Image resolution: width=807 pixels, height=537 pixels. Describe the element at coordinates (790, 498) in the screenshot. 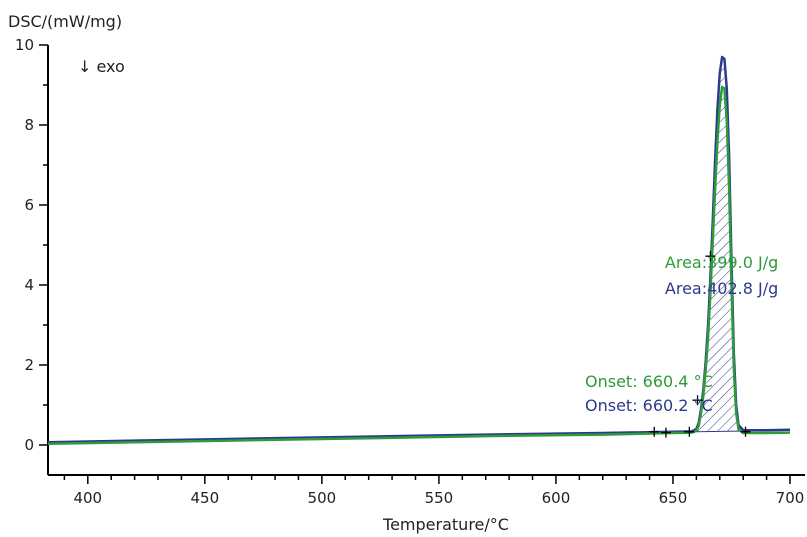

I see `x-tick-label: 700` at that location.